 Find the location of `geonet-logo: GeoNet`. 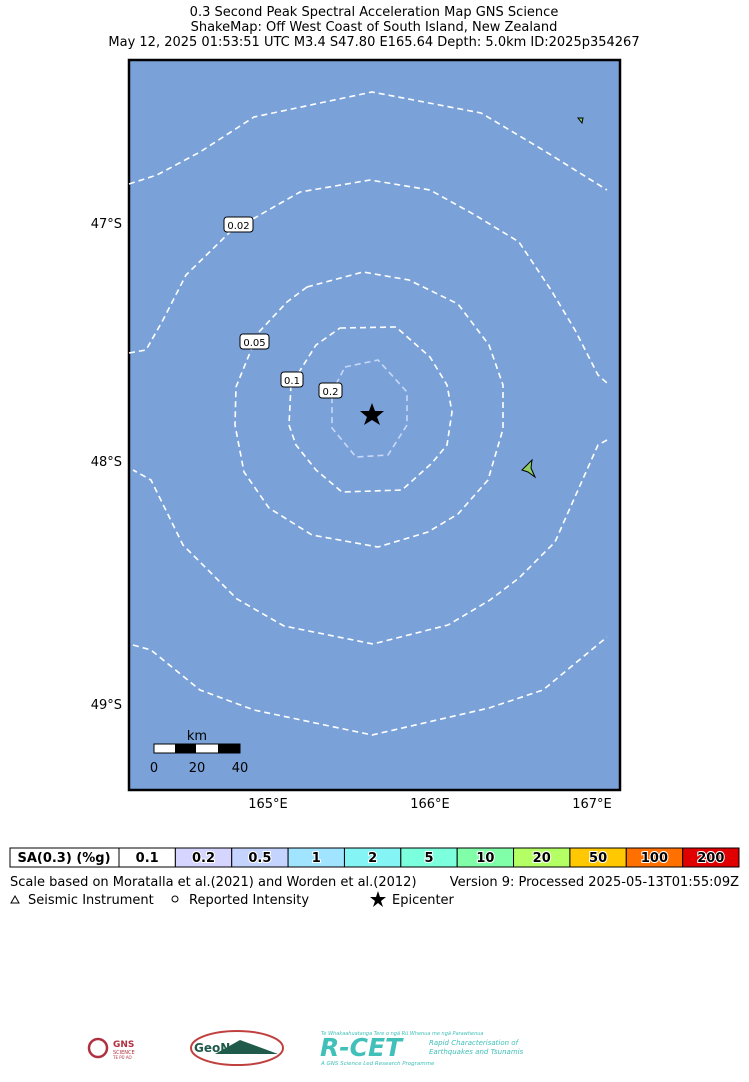

geonet-logo: GeoNet is located at coordinates (219, 1048).